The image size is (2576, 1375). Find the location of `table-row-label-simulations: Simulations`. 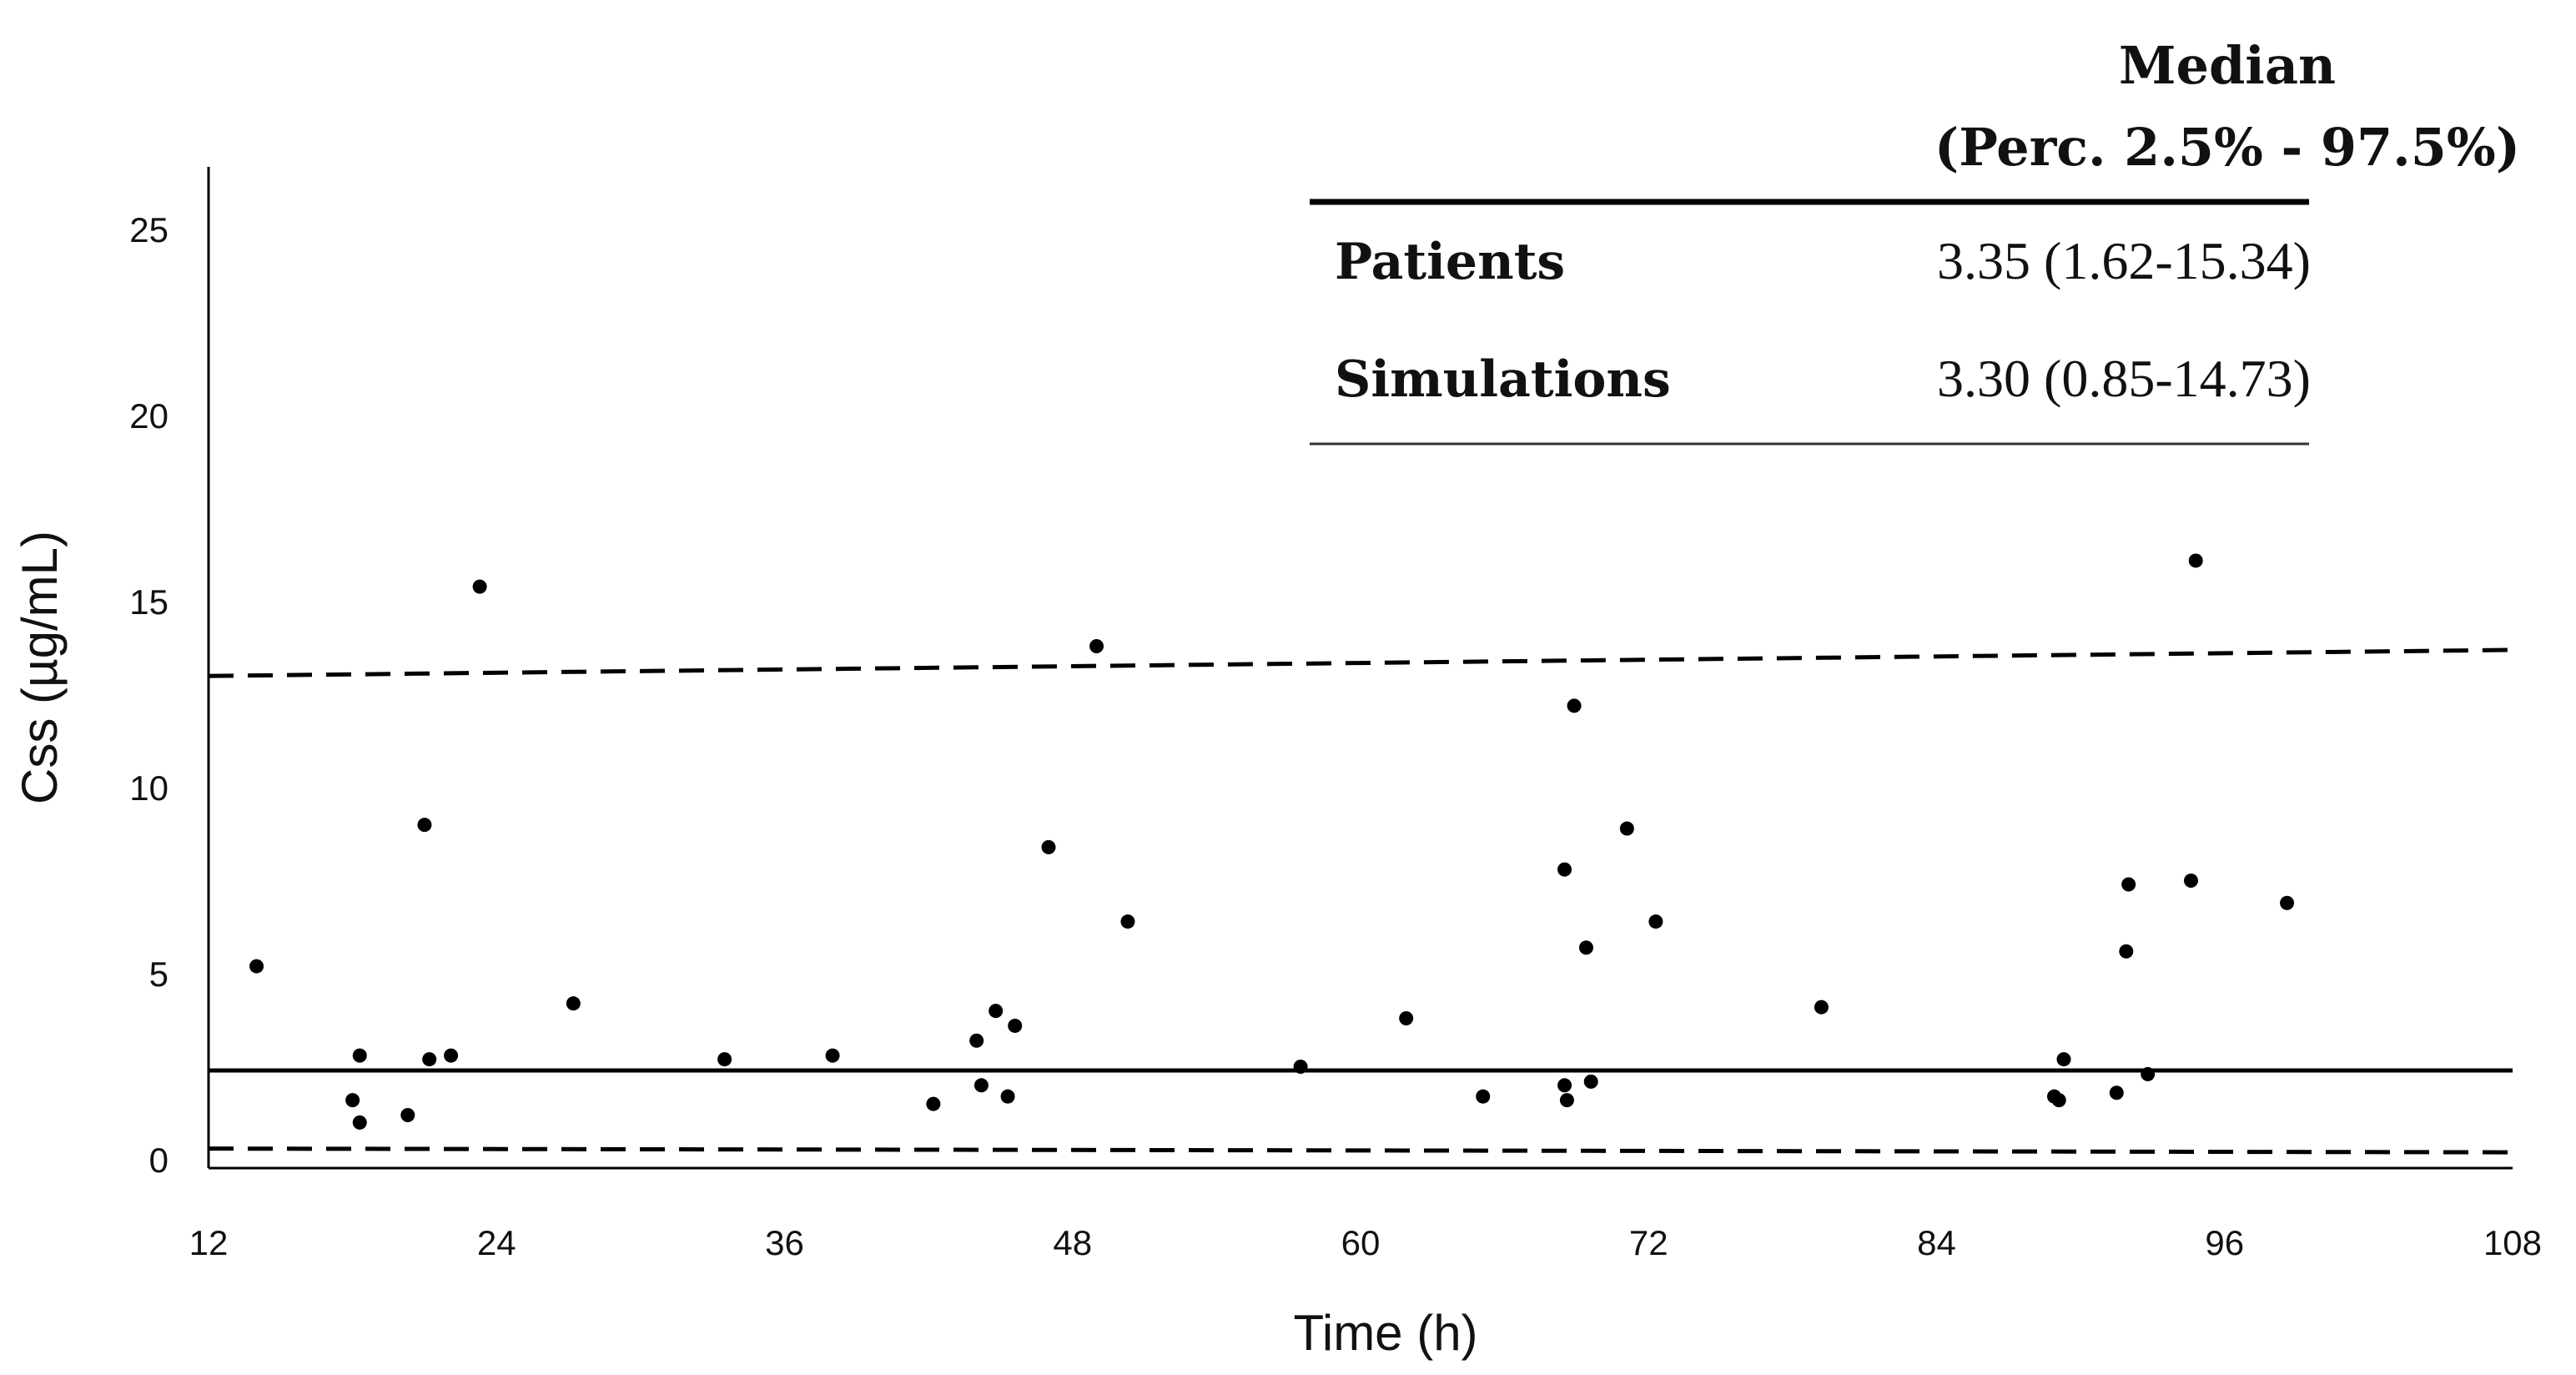

table-row-label-simulations: Simulations is located at coordinates (1503, 379).